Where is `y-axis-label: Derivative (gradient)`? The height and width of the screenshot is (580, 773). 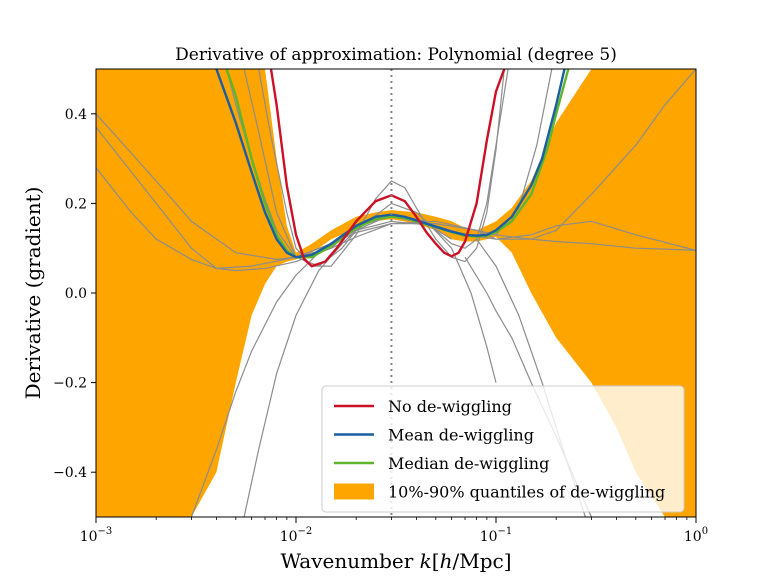 y-axis-label: Derivative (gradient) is located at coordinates (33, 293).